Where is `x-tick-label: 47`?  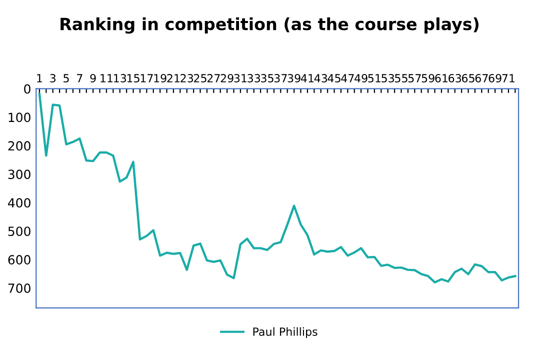 x-tick-label: 47 is located at coordinates (347, 78).